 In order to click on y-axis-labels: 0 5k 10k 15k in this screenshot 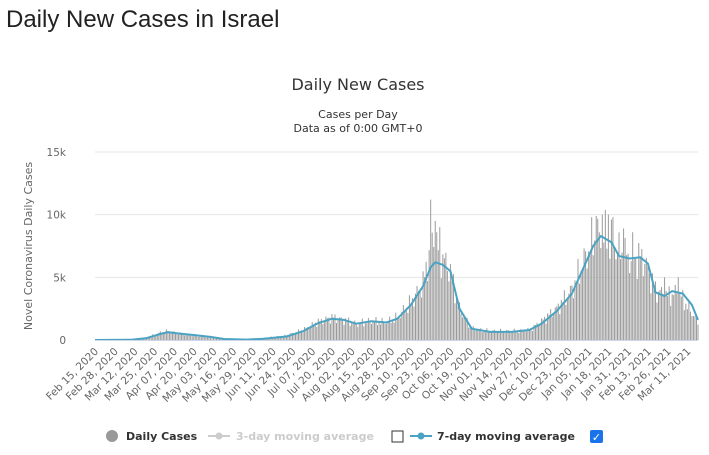, I will do `click(57, 247)`.